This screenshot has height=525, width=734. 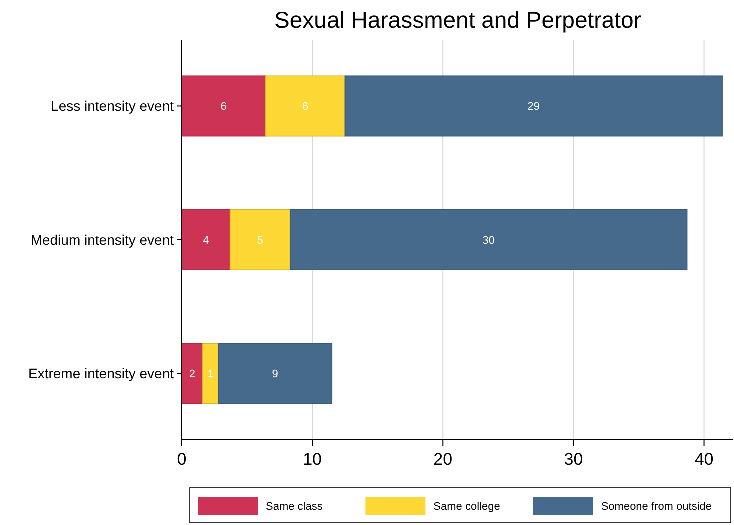 What do you see at coordinates (295, 506) in the screenshot?
I see `text: Same class` at bounding box center [295, 506].